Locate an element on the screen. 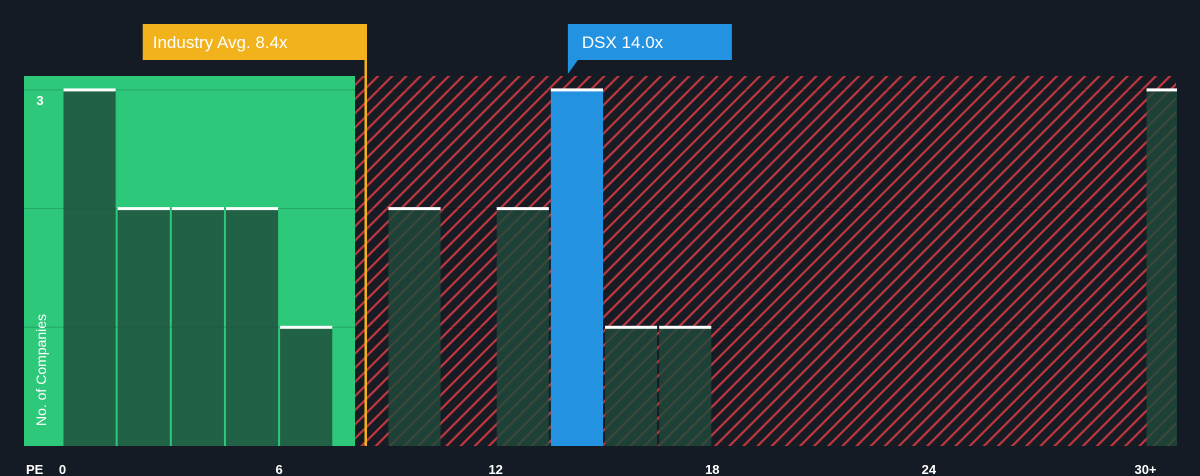 Image resolution: width=1200 pixels, height=476 pixels. x-tick-label: 18 is located at coordinates (712, 469).